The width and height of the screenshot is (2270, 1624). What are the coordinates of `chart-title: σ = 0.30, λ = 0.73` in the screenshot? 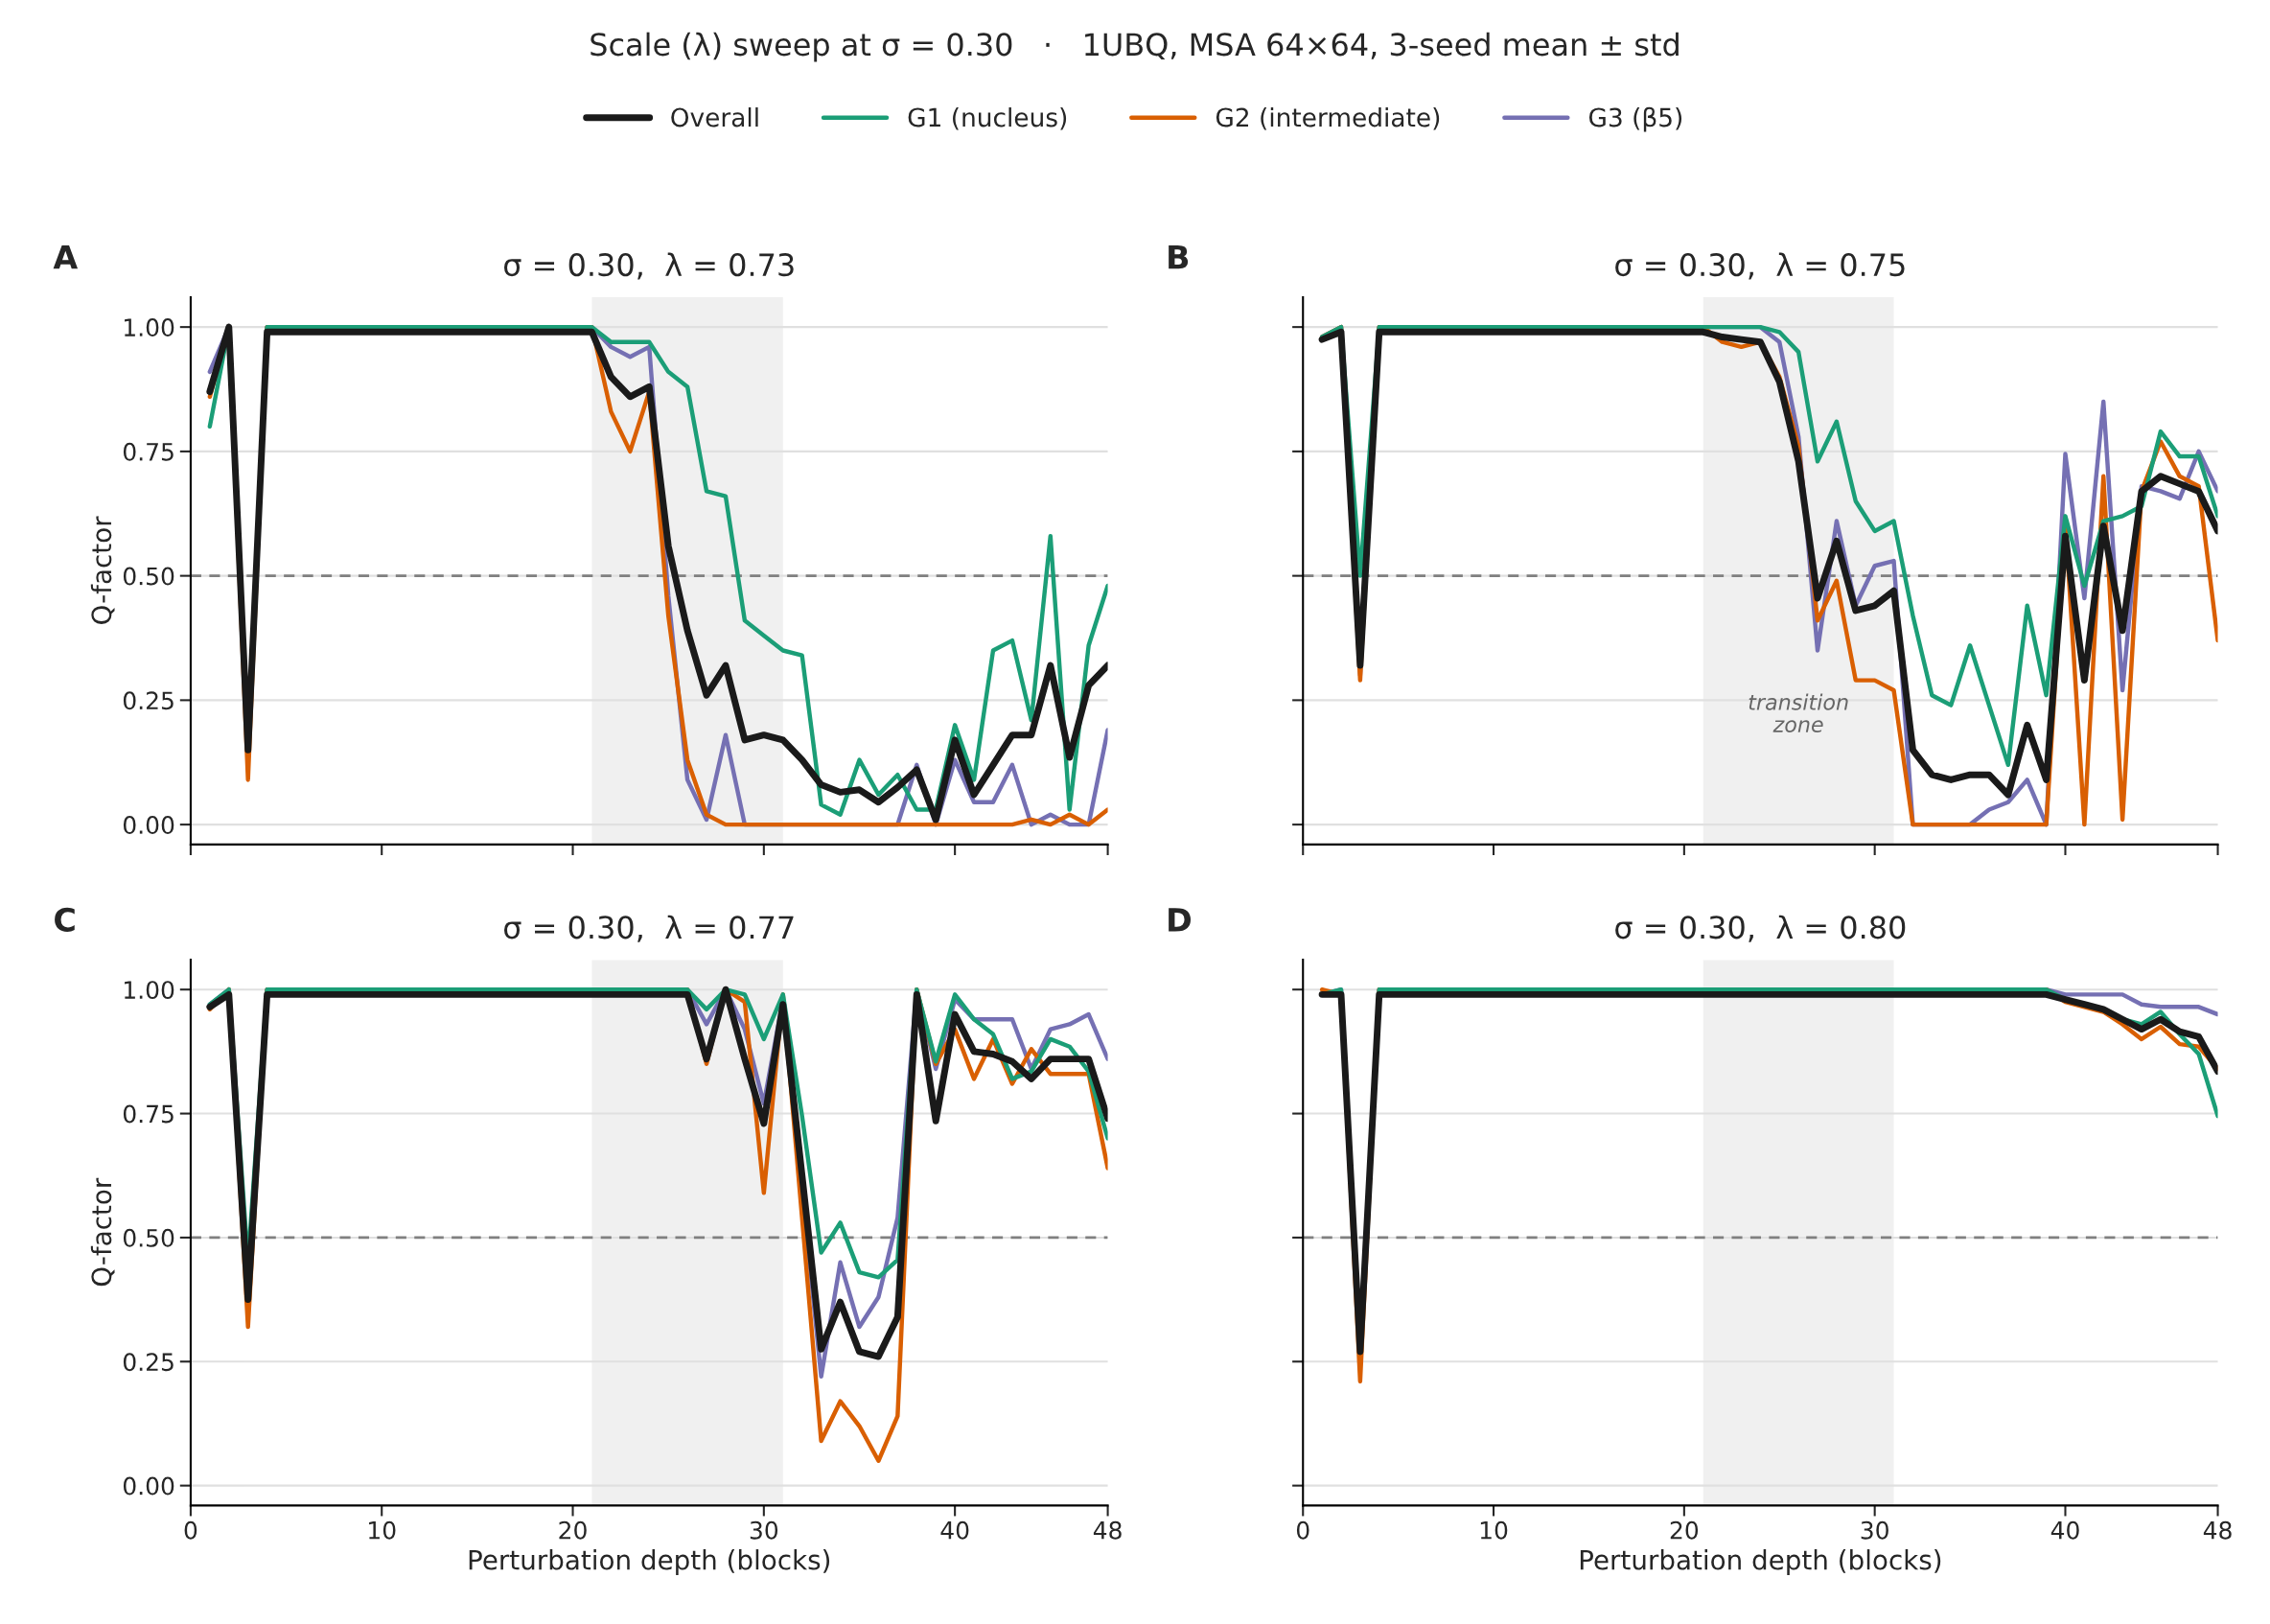 It's located at (649, 266).